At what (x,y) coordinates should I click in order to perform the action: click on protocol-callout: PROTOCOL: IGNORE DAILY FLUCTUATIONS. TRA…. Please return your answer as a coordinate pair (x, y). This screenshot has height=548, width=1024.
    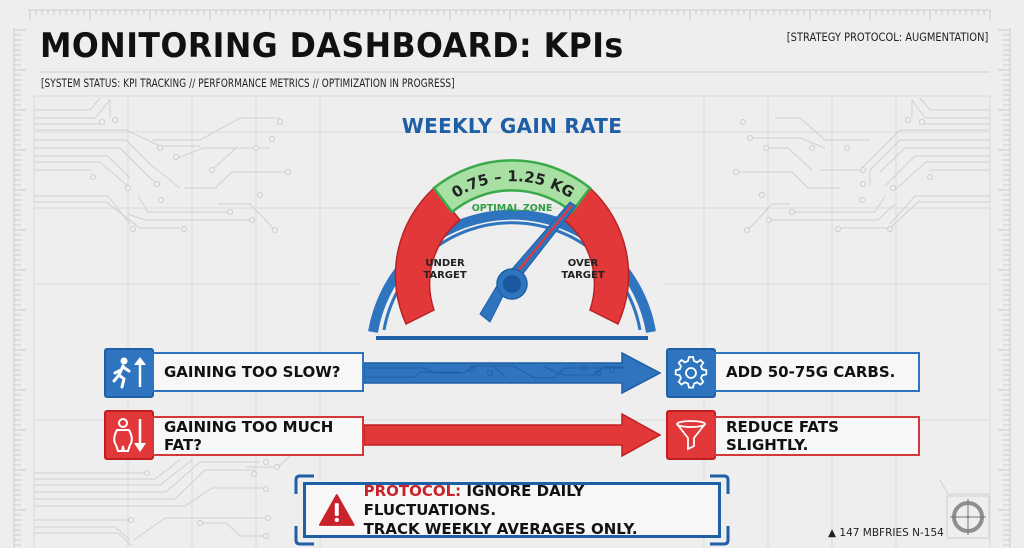
    Looking at the image, I should click on (512, 510).